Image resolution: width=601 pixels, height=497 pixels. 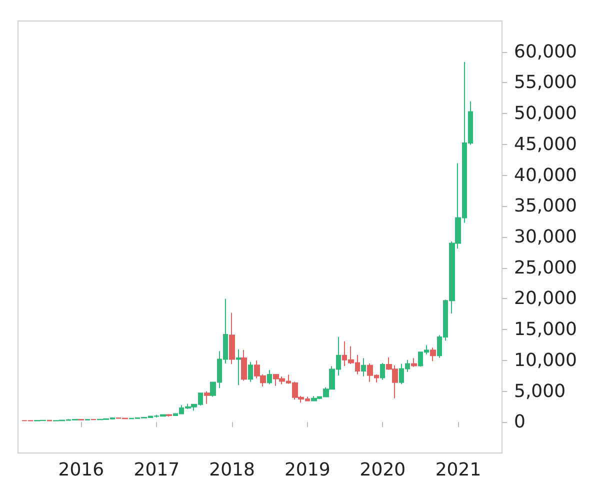 What do you see at coordinates (81, 470) in the screenshot?
I see `x-tick-label: 2016` at bounding box center [81, 470].